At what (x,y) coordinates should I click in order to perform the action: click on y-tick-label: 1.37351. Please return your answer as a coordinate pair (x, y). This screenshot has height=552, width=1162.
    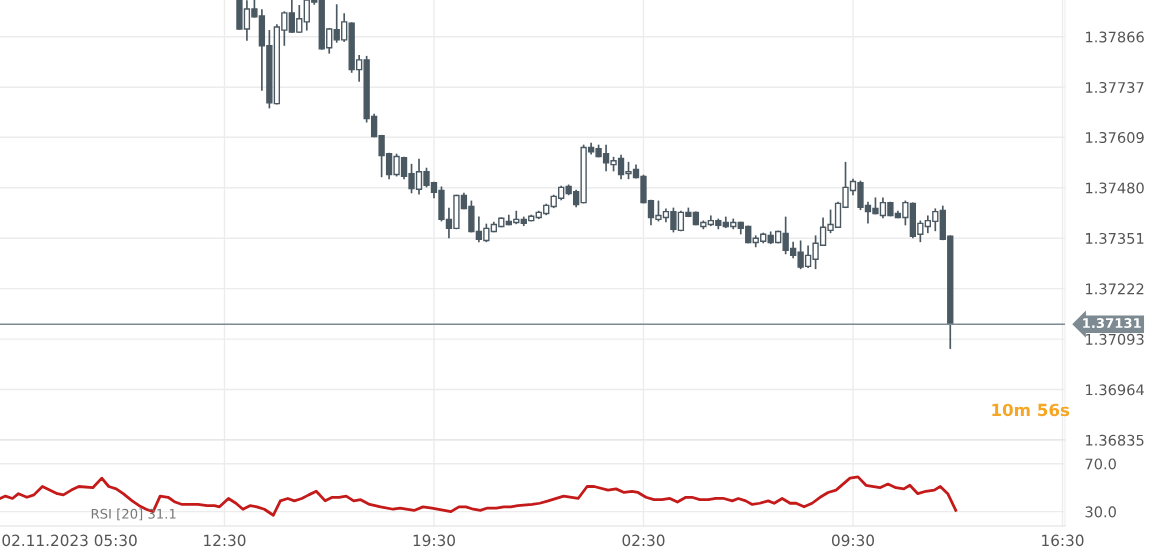
    Looking at the image, I should click on (1115, 238).